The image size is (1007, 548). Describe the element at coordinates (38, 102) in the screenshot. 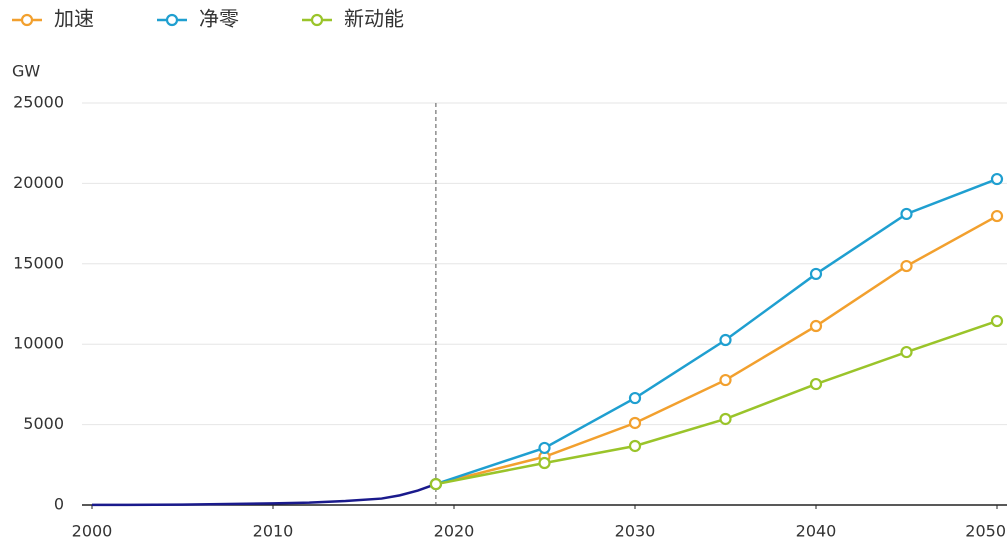

I see `y-tick-label: 25000` at that location.